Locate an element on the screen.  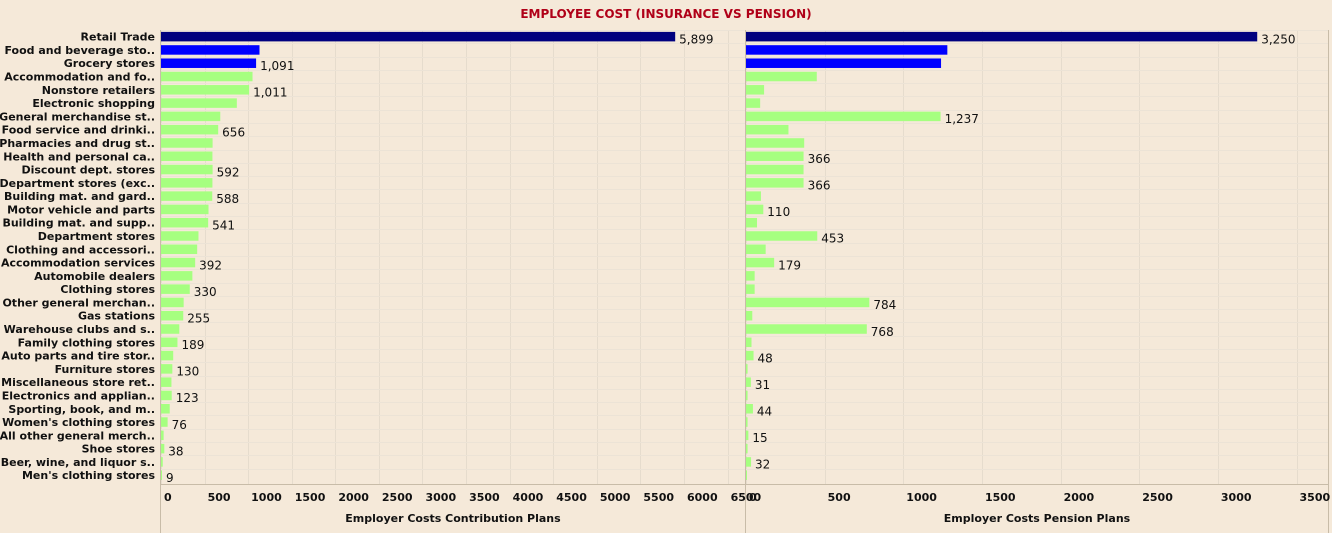
tick-label: 6500 is located at coordinates (746, 497).